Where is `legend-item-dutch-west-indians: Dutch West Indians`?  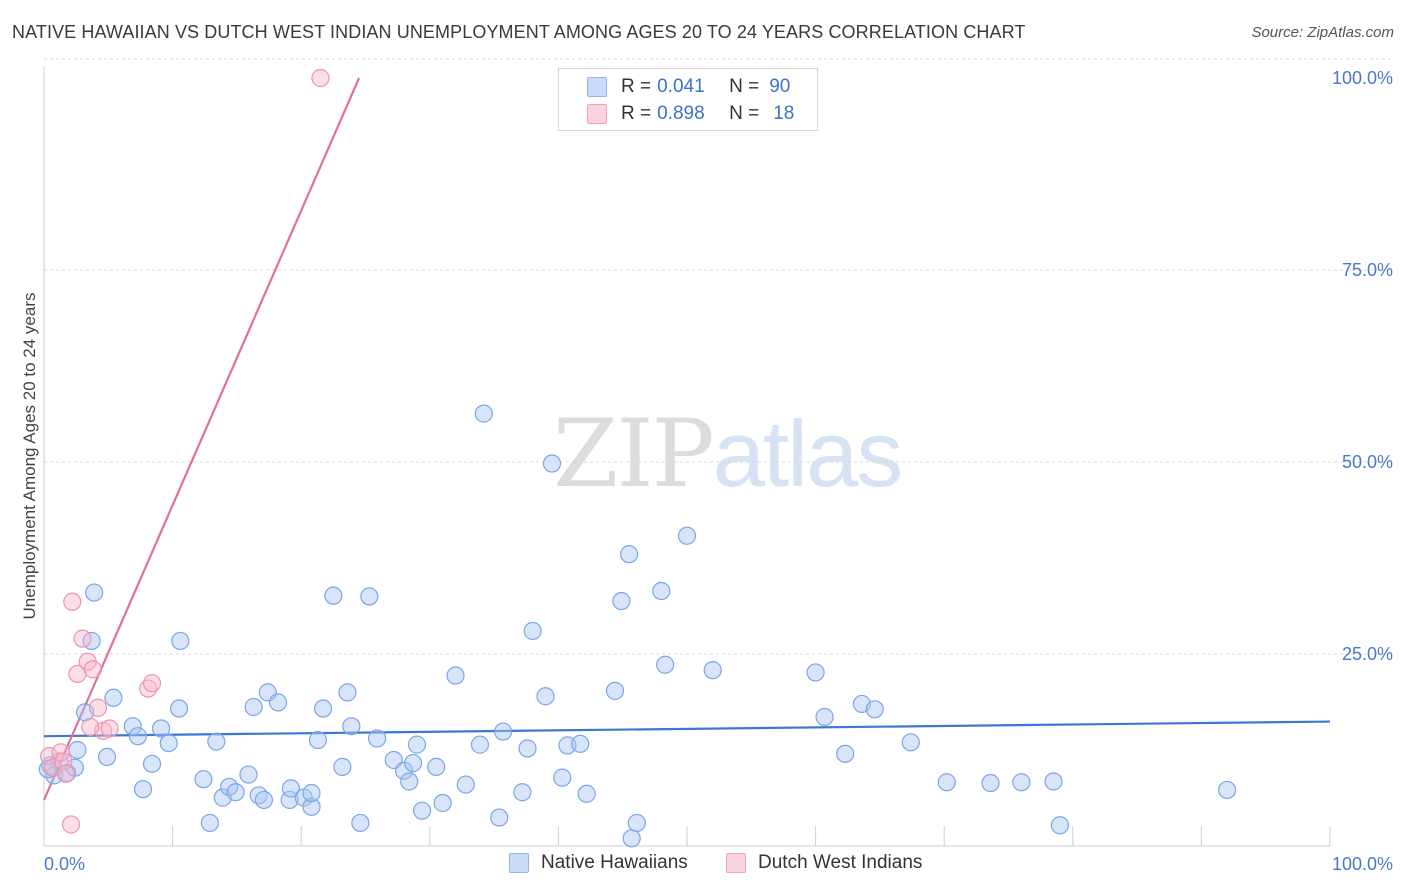
legend-item-dutch-west-indians: Dutch West Indians is located at coordinates (824, 863).